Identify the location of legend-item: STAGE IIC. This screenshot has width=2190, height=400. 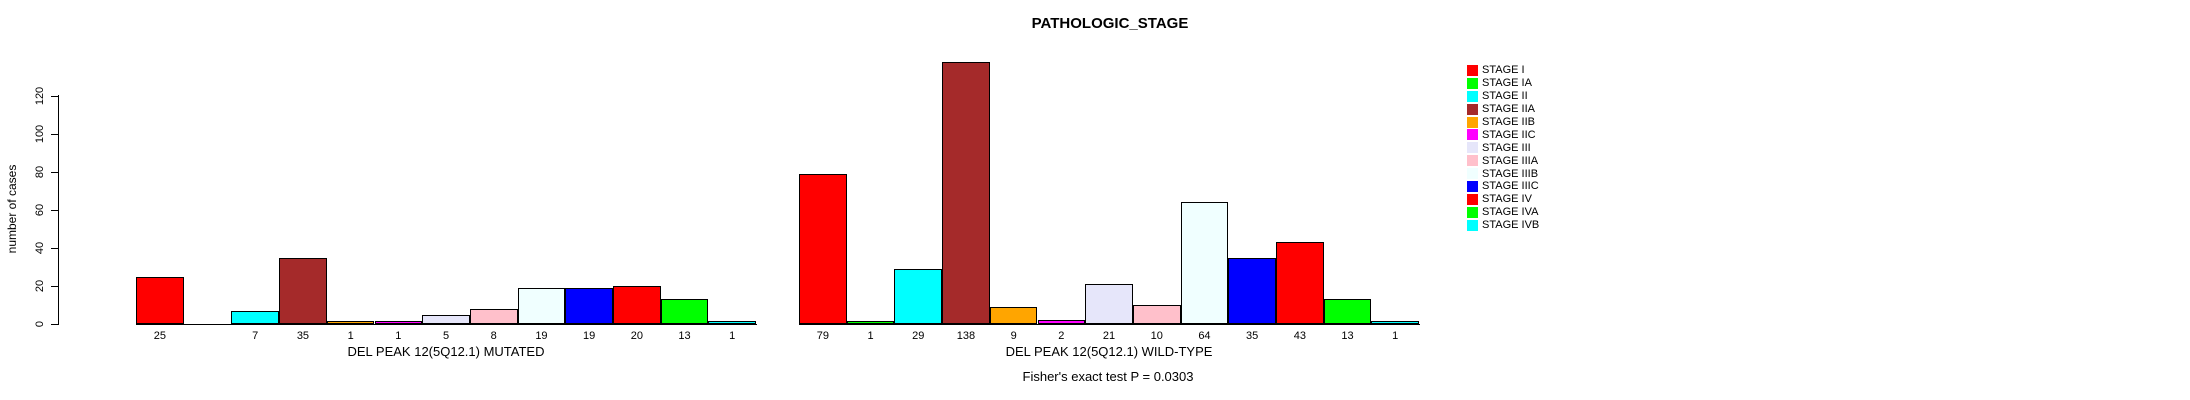
(1503, 134).